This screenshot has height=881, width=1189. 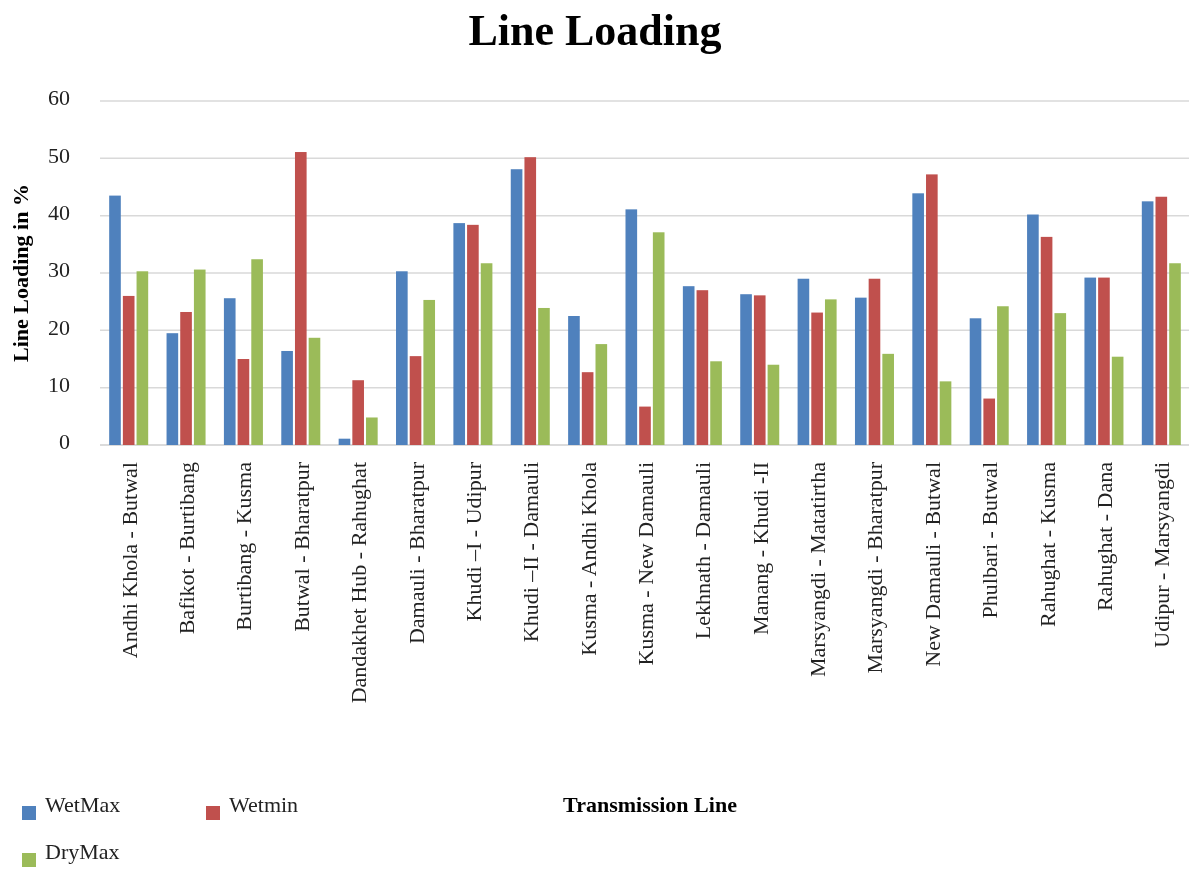 What do you see at coordinates (82, 851) in the screenshot?
I see `legend-label: DryMax` at bounding box center [82, 851].